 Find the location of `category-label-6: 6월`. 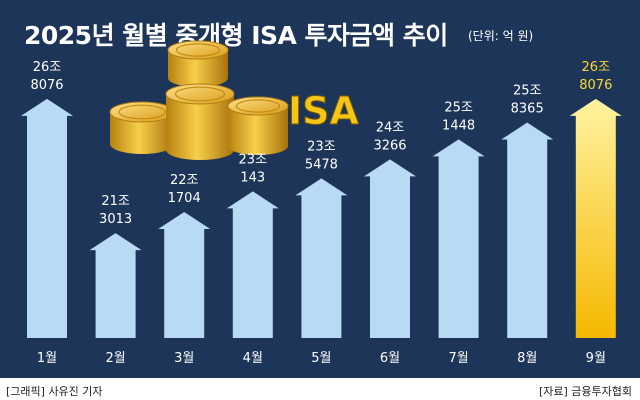

category-label-6: 6월 is located at coordinates (390, 358).